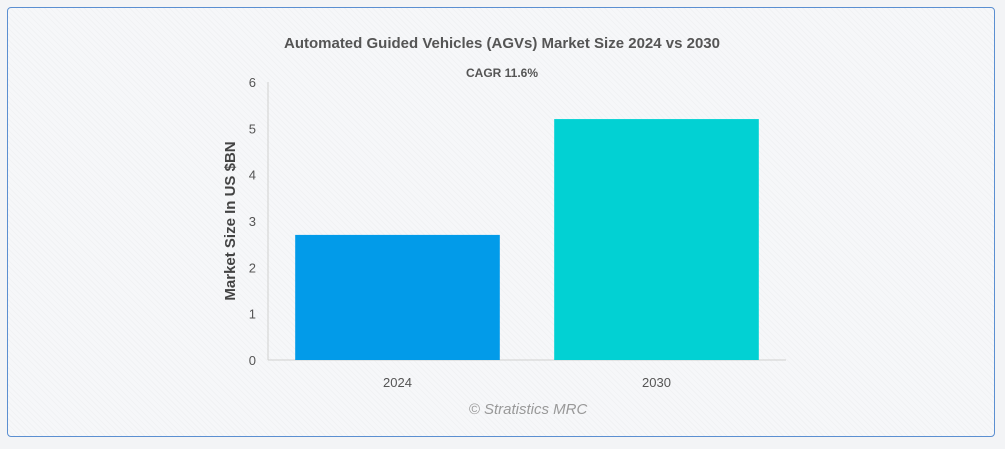 The image size is (1005, 449). I want to click on y-tick-label-3: 3, so click(252, 221).